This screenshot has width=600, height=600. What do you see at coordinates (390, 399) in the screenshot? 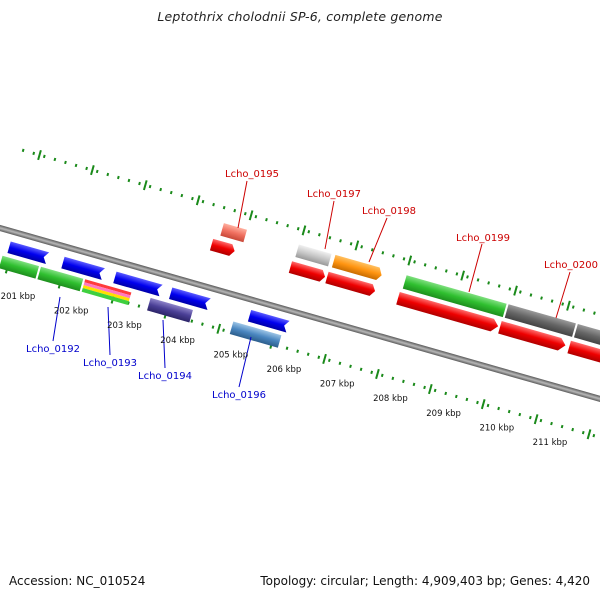
I see `scale-label: 208 kbp` at bounding box center [390, 399].